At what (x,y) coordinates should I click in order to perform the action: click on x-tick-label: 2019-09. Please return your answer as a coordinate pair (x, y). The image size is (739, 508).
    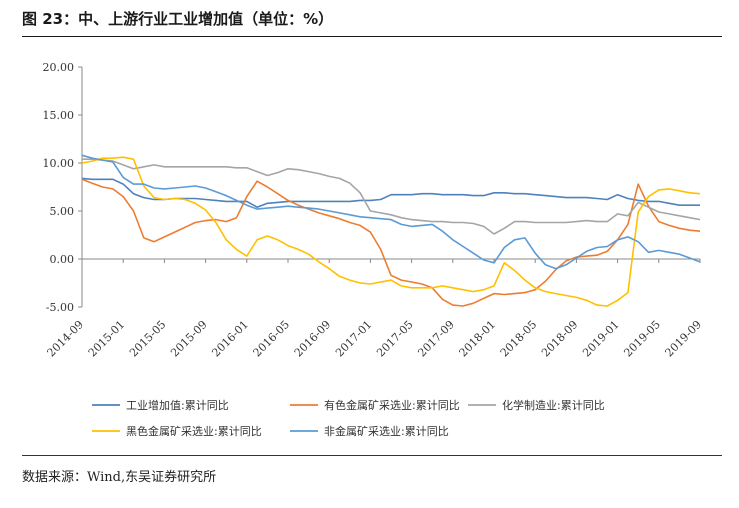
    Looking at the image, I should click on (684, 339).